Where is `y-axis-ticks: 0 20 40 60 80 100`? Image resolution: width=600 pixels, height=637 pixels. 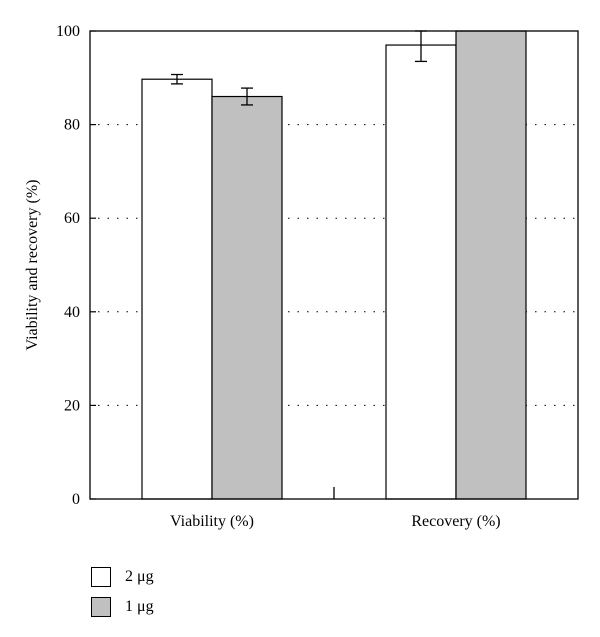
y-axis-ticks: 0 20 40 60 80 100 is located at coordinates (76, 265).